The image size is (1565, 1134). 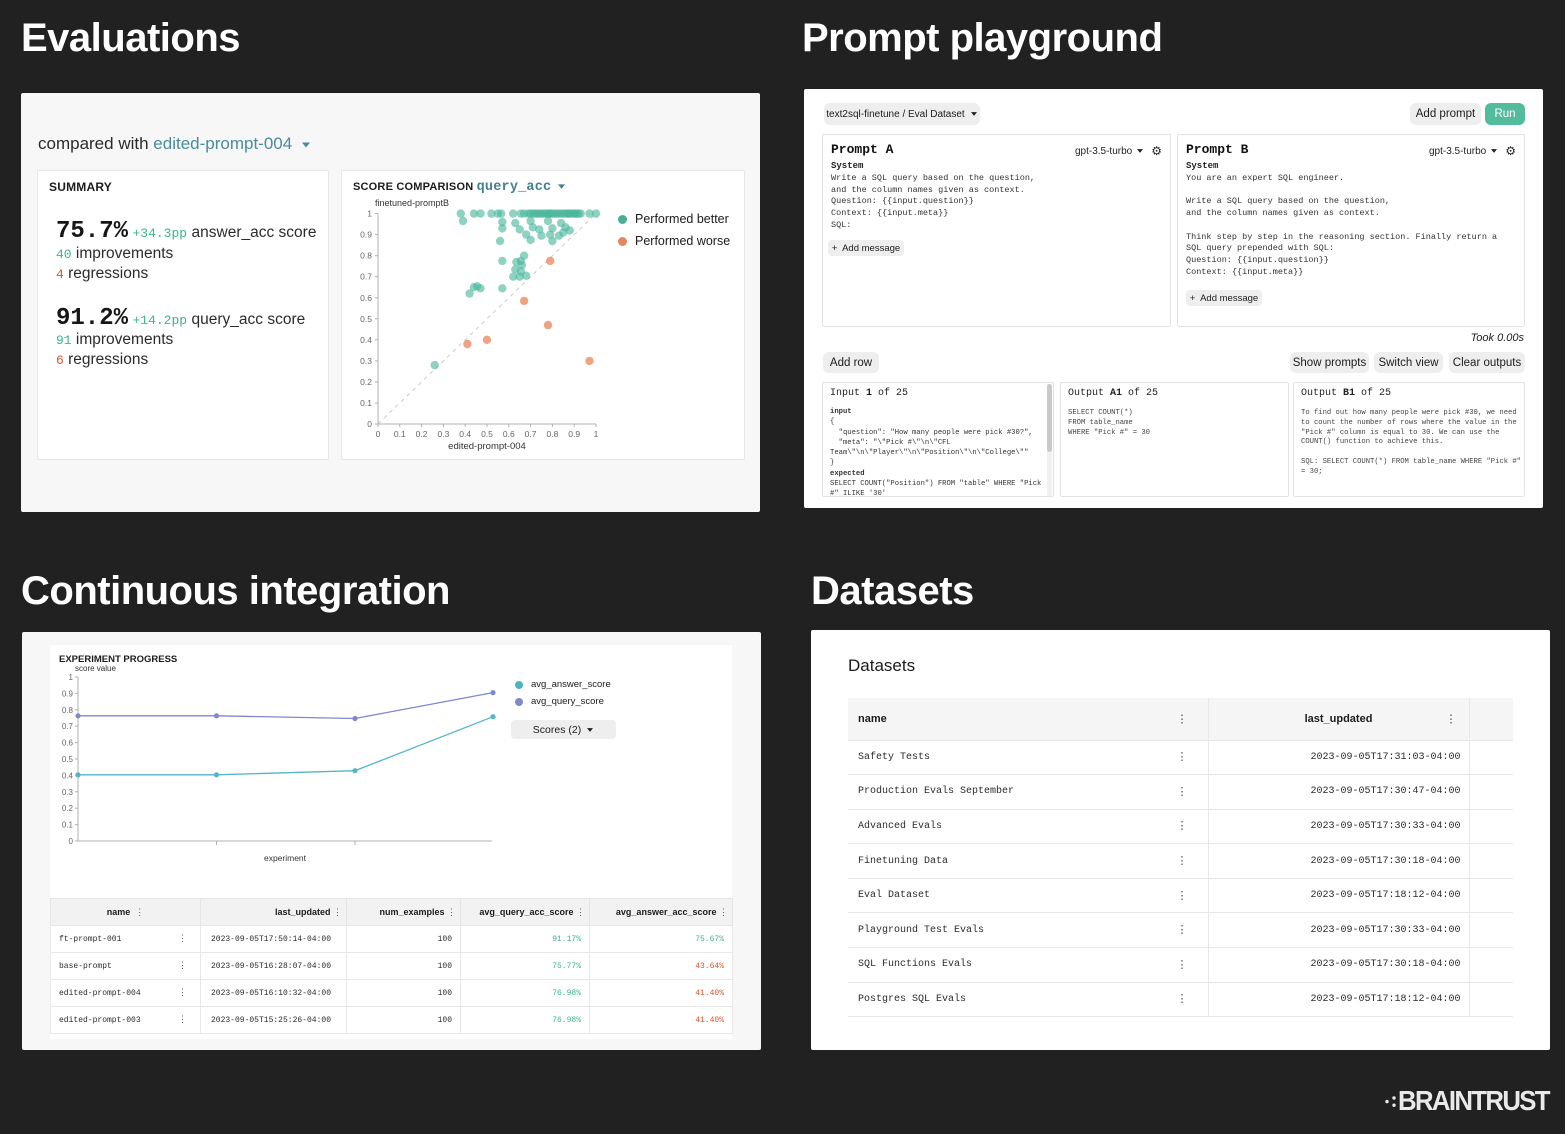 What do you see at coordinates (285, 858) in the screenshot?
I see `svg-text: experiment` at bounding box center [285, 858].